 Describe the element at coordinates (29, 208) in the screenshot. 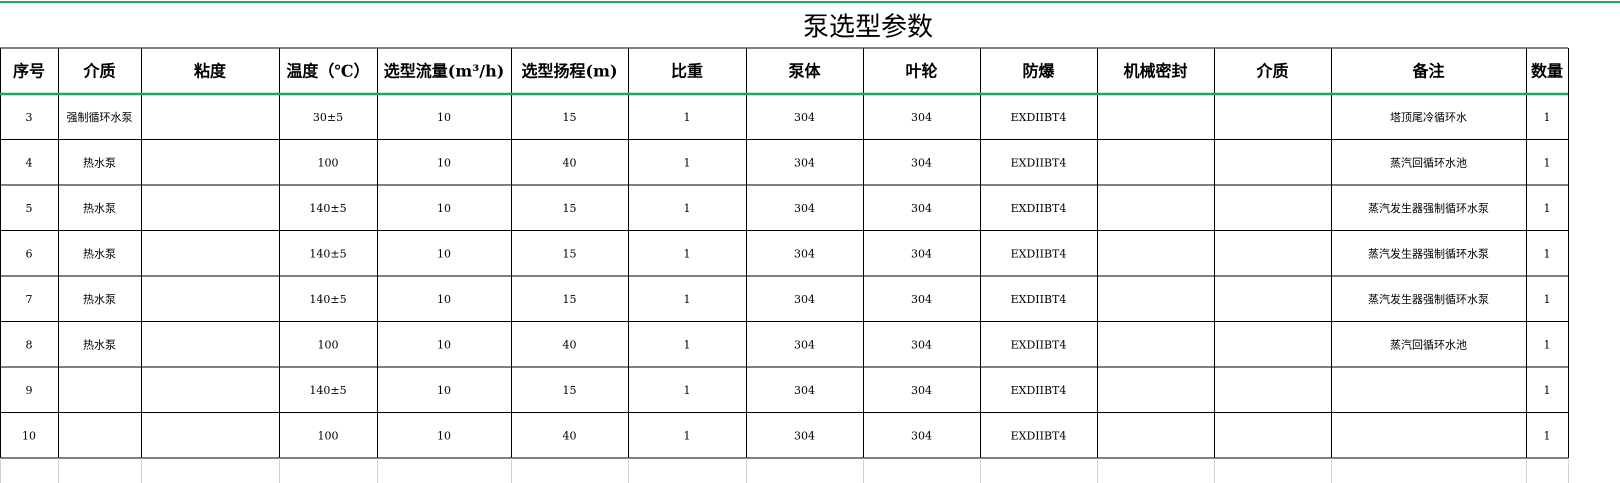

I see `table-cell: 5` at that location.